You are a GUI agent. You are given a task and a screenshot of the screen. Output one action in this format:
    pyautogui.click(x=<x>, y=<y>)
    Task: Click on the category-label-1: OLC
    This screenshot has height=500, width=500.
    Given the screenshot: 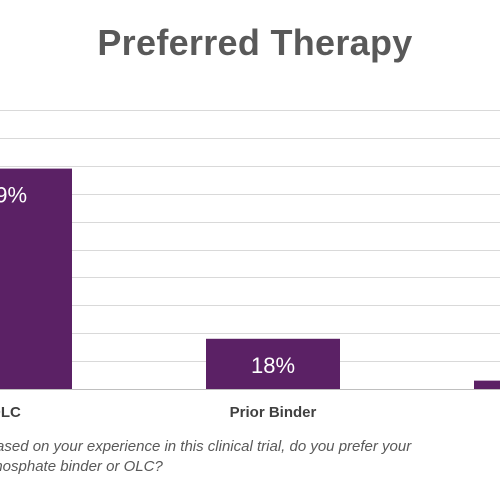 What is the action you would take?
    pyautogui.click(x=10, y=412)
    